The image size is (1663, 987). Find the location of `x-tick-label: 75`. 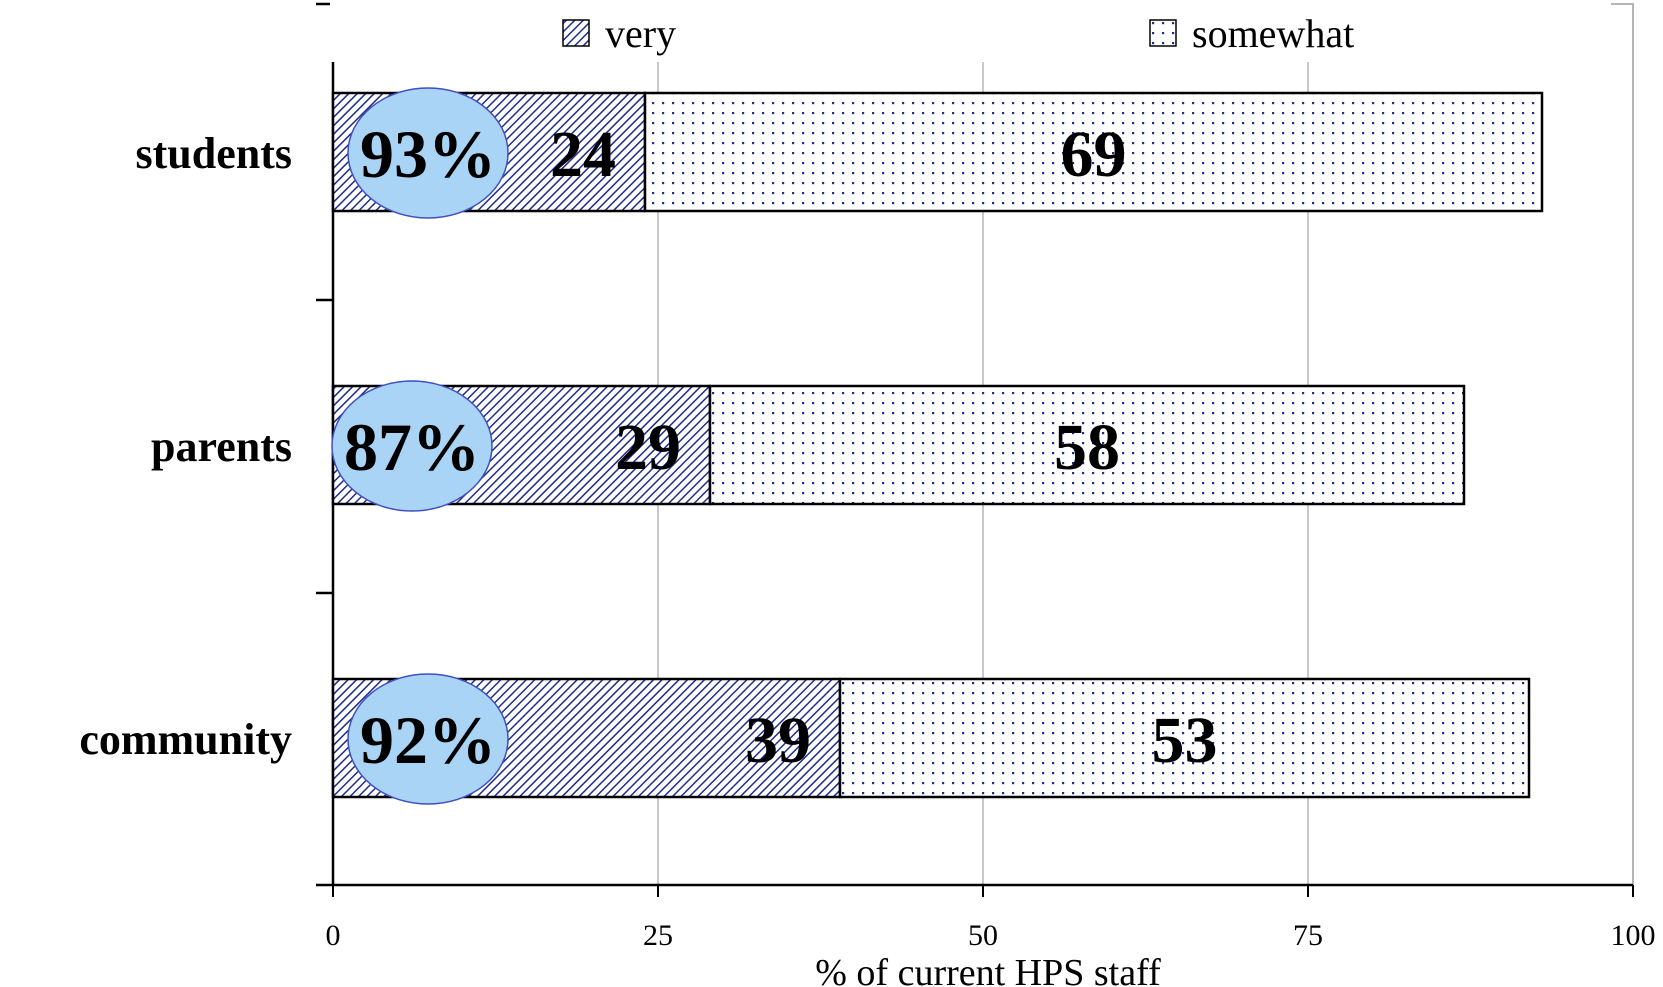

x-tick-label: 75 is located at coordinates (1308, 935).